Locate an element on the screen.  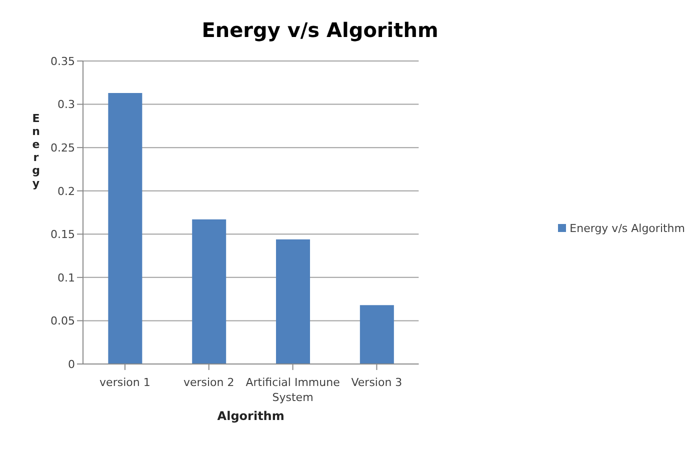
legend-label: Energy v/s Algorithm is located at coordinates (627, 228).